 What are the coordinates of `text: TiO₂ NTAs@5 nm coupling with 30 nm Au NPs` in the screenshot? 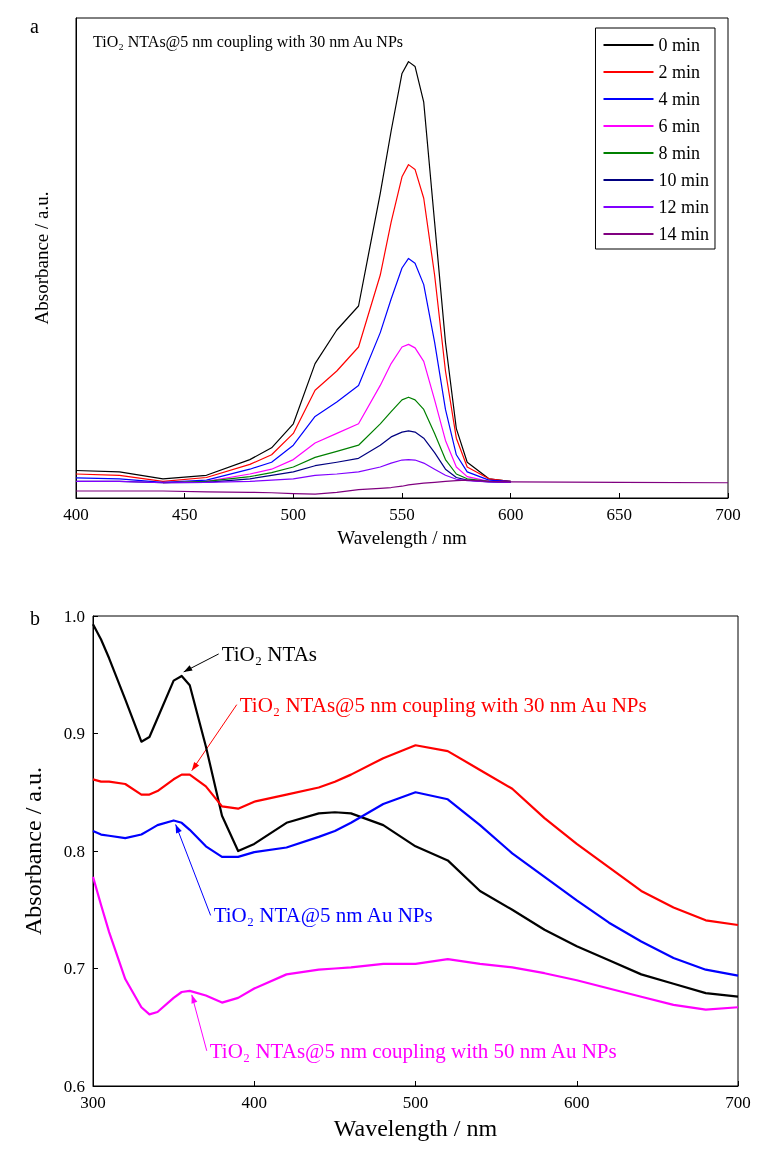 It's located at (443, 704).